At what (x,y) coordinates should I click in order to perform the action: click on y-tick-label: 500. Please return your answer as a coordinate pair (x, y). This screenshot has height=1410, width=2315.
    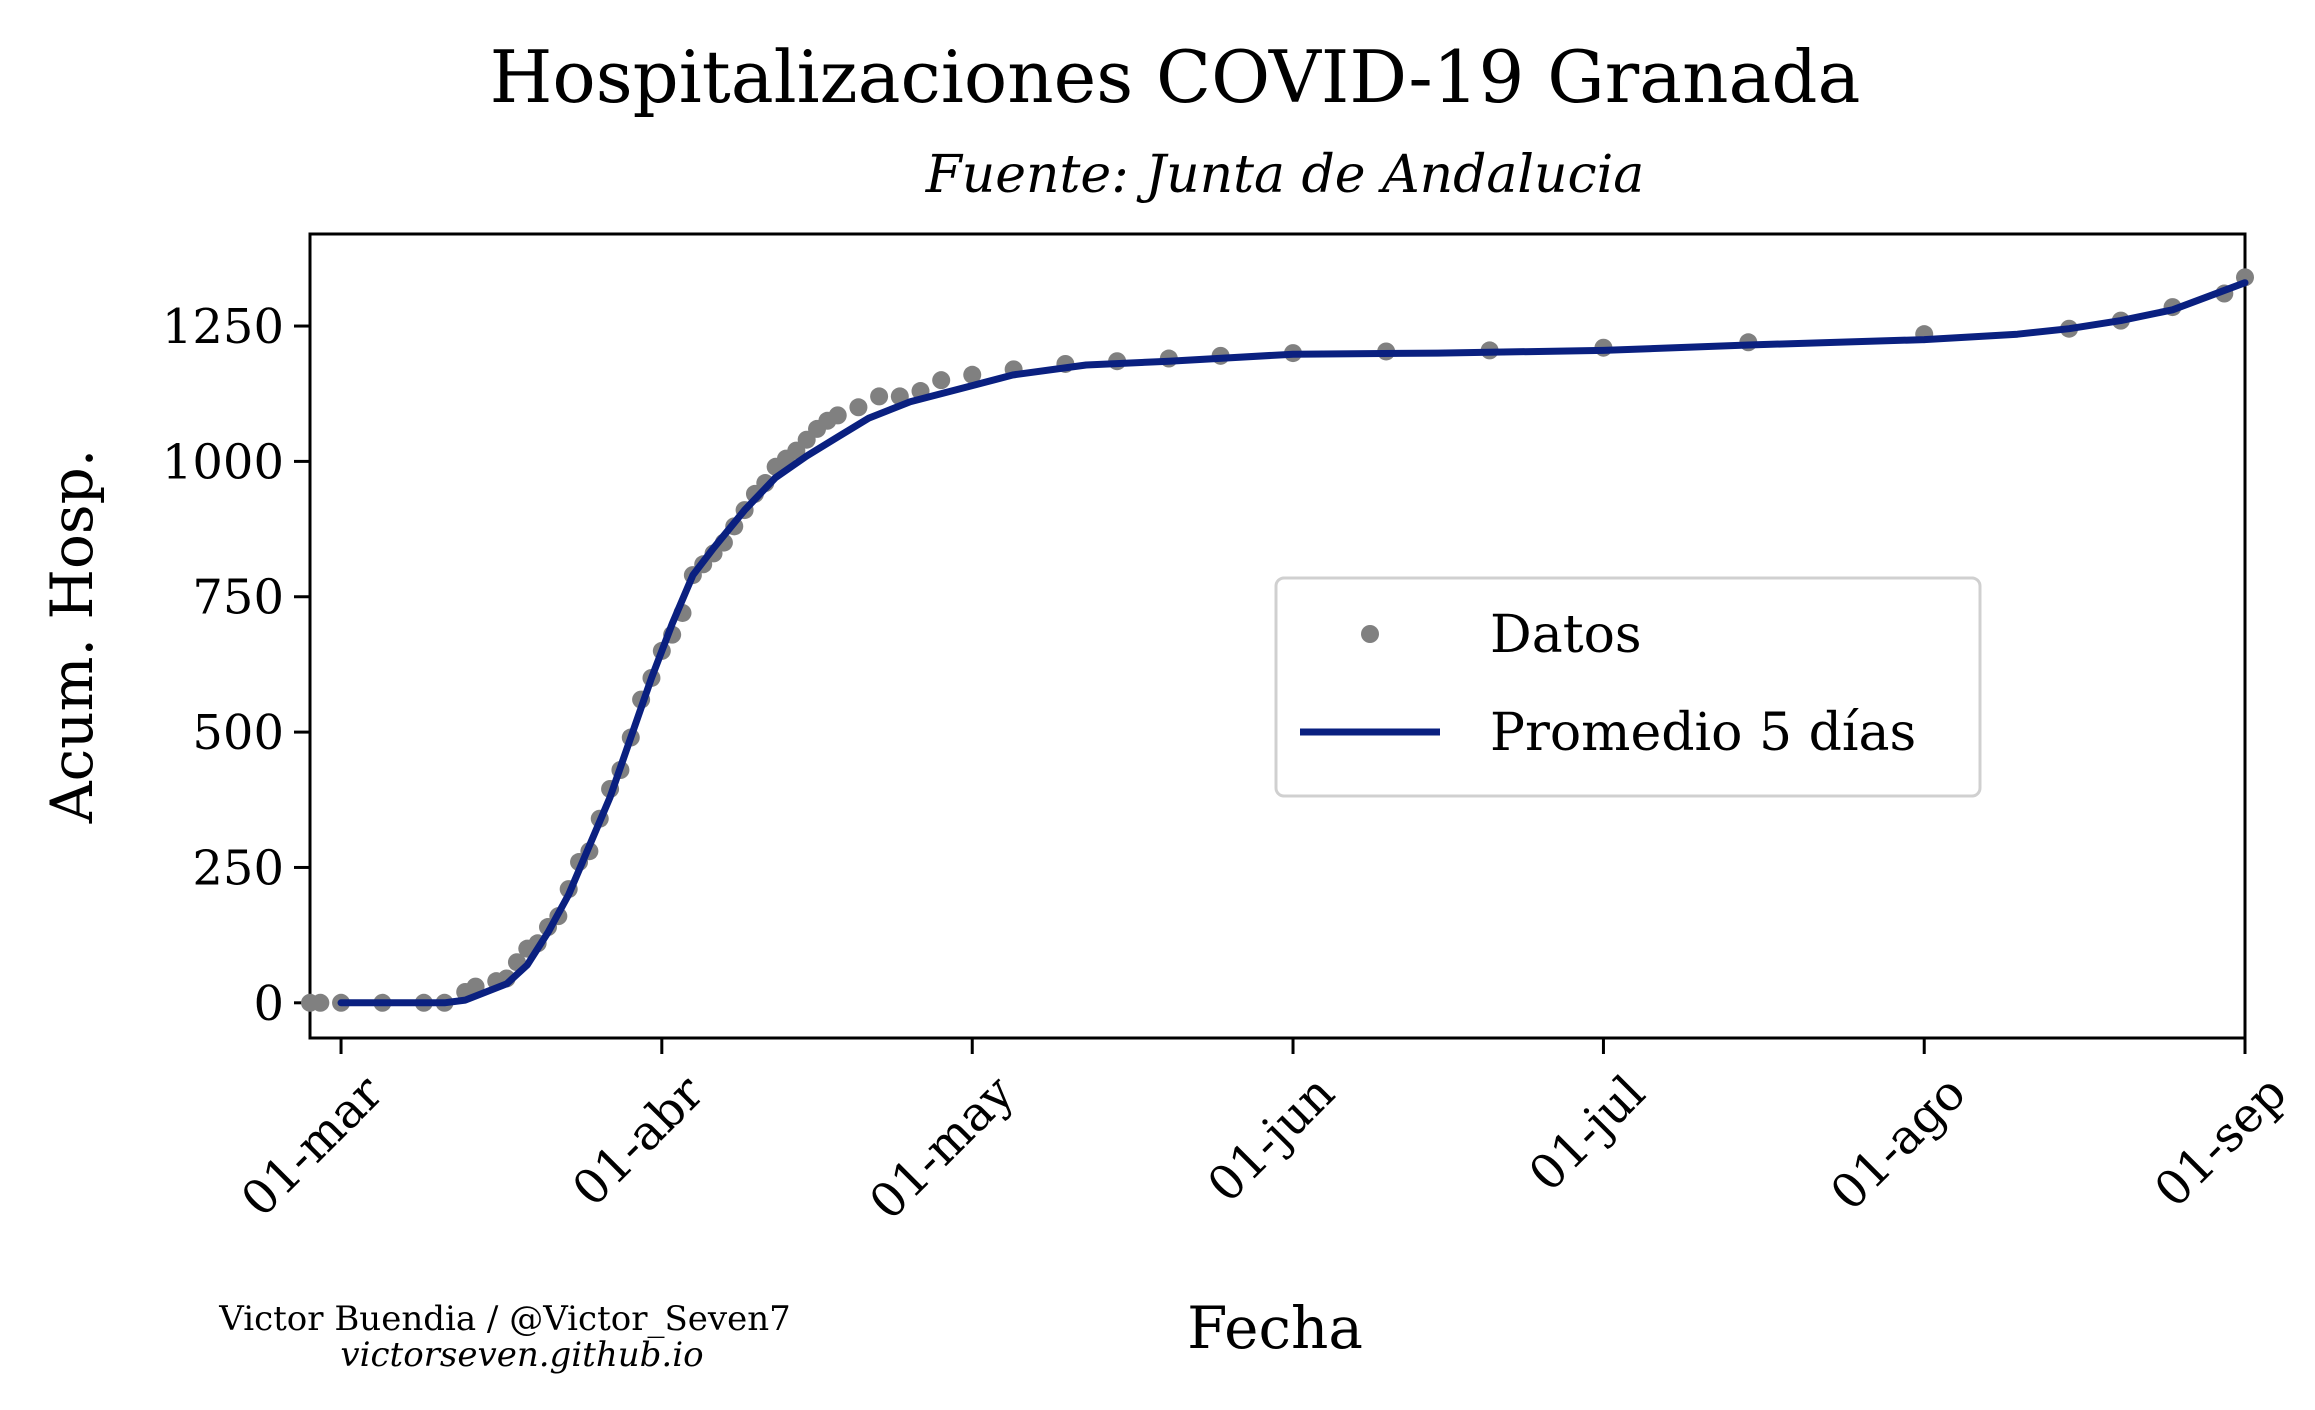
    Looking at the image, I should click on (238, 733).